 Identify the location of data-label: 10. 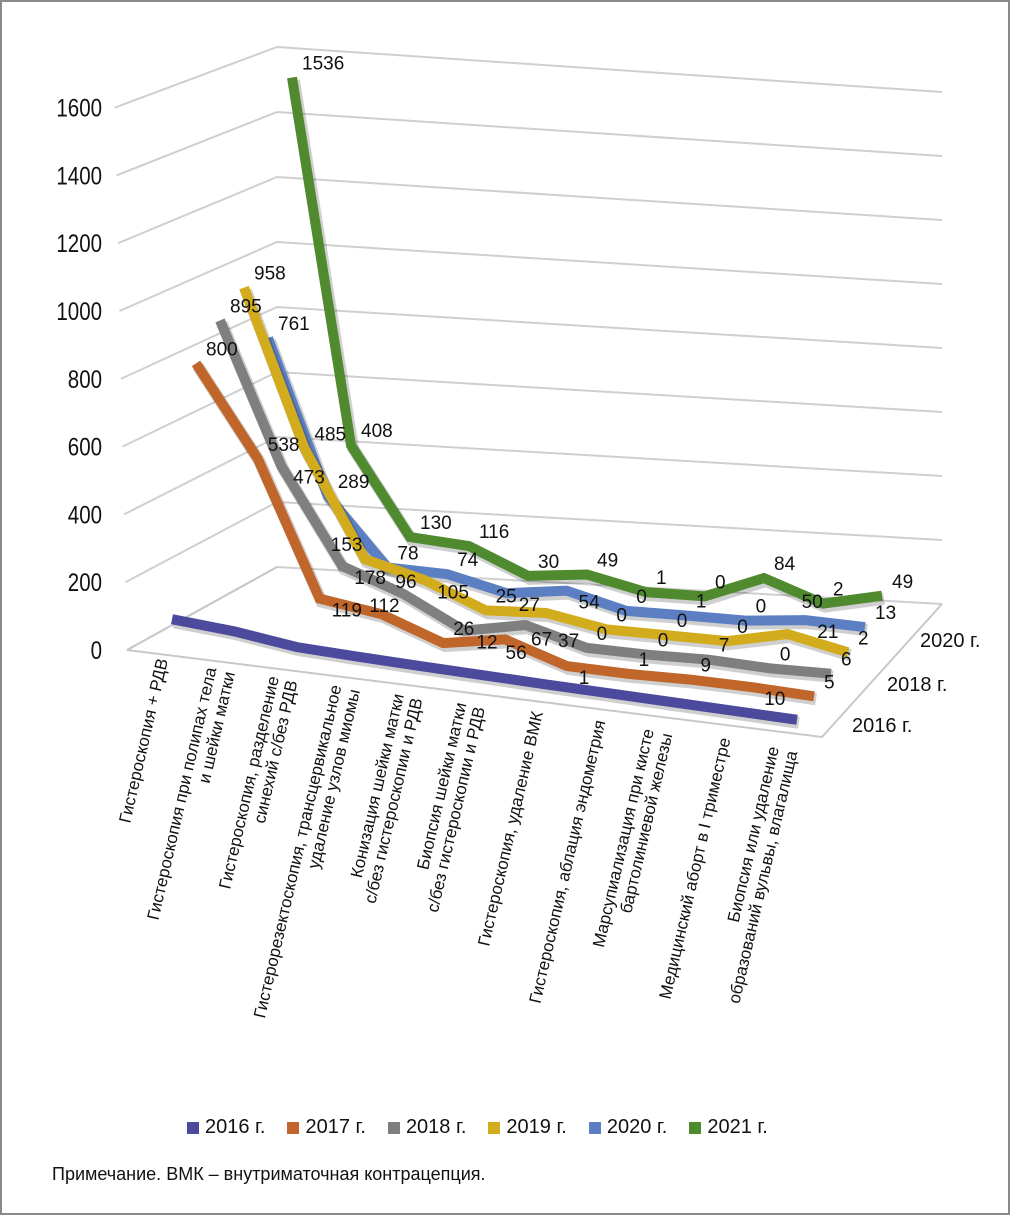
(774, 699).